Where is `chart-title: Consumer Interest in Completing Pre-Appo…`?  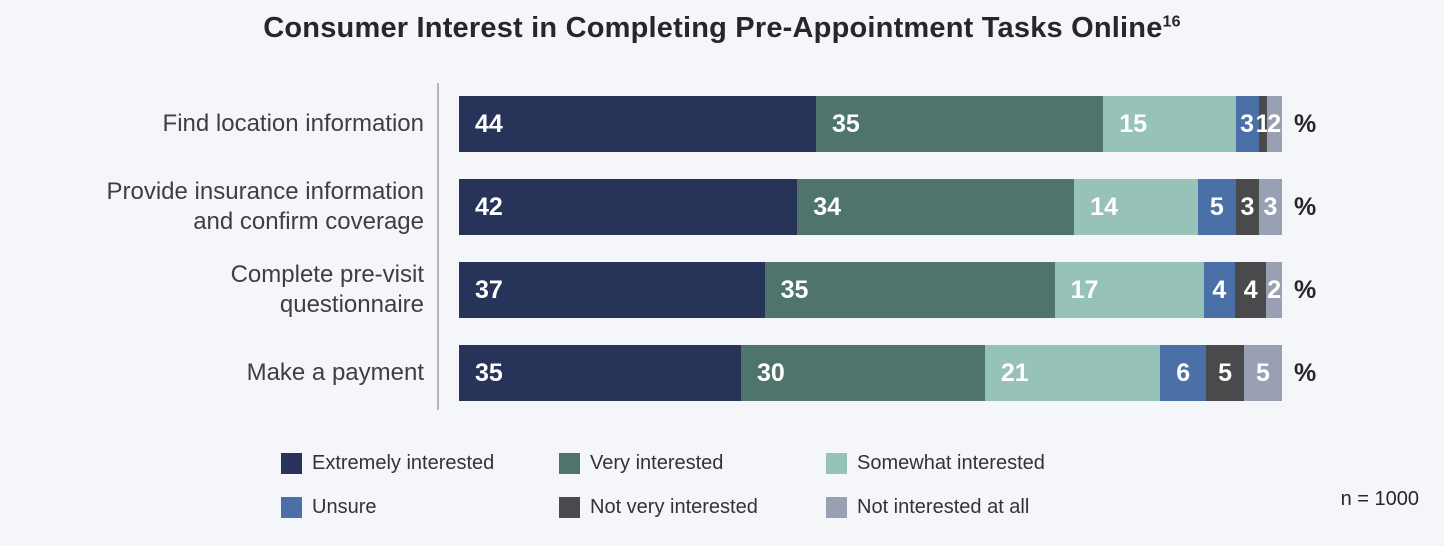
chart-title: Consumer Interest in Completing Pre-Appo… is located at coordinates (722, 28).